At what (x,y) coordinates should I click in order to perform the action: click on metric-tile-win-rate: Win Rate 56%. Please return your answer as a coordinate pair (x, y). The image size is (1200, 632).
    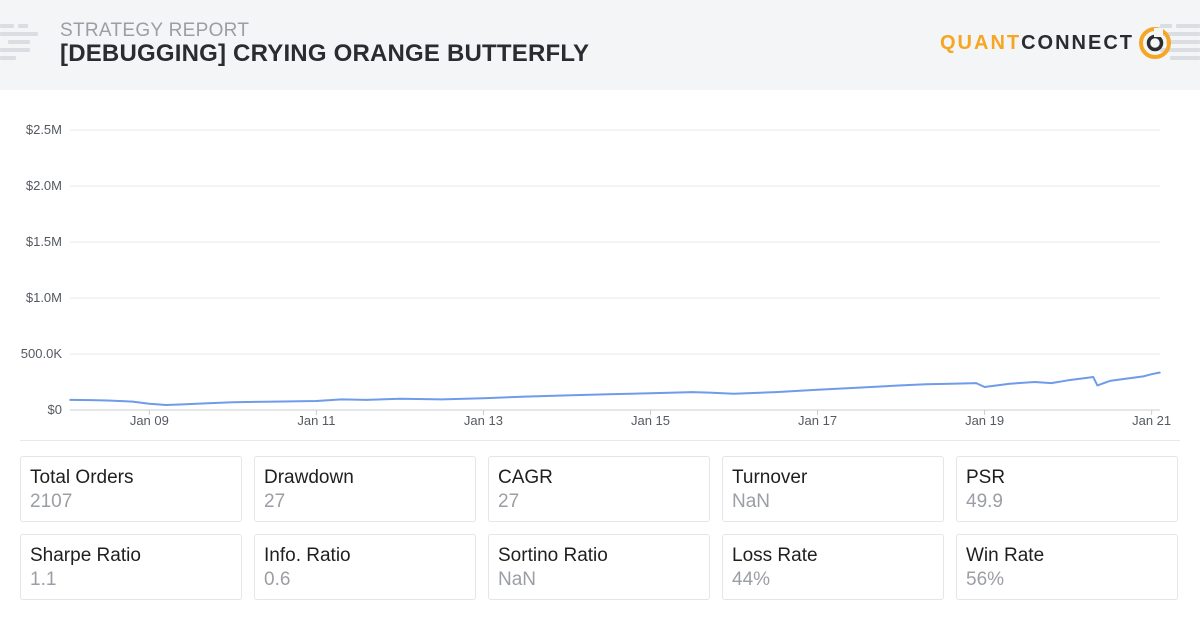
    Looking at the image, I should click on (1067, 567).